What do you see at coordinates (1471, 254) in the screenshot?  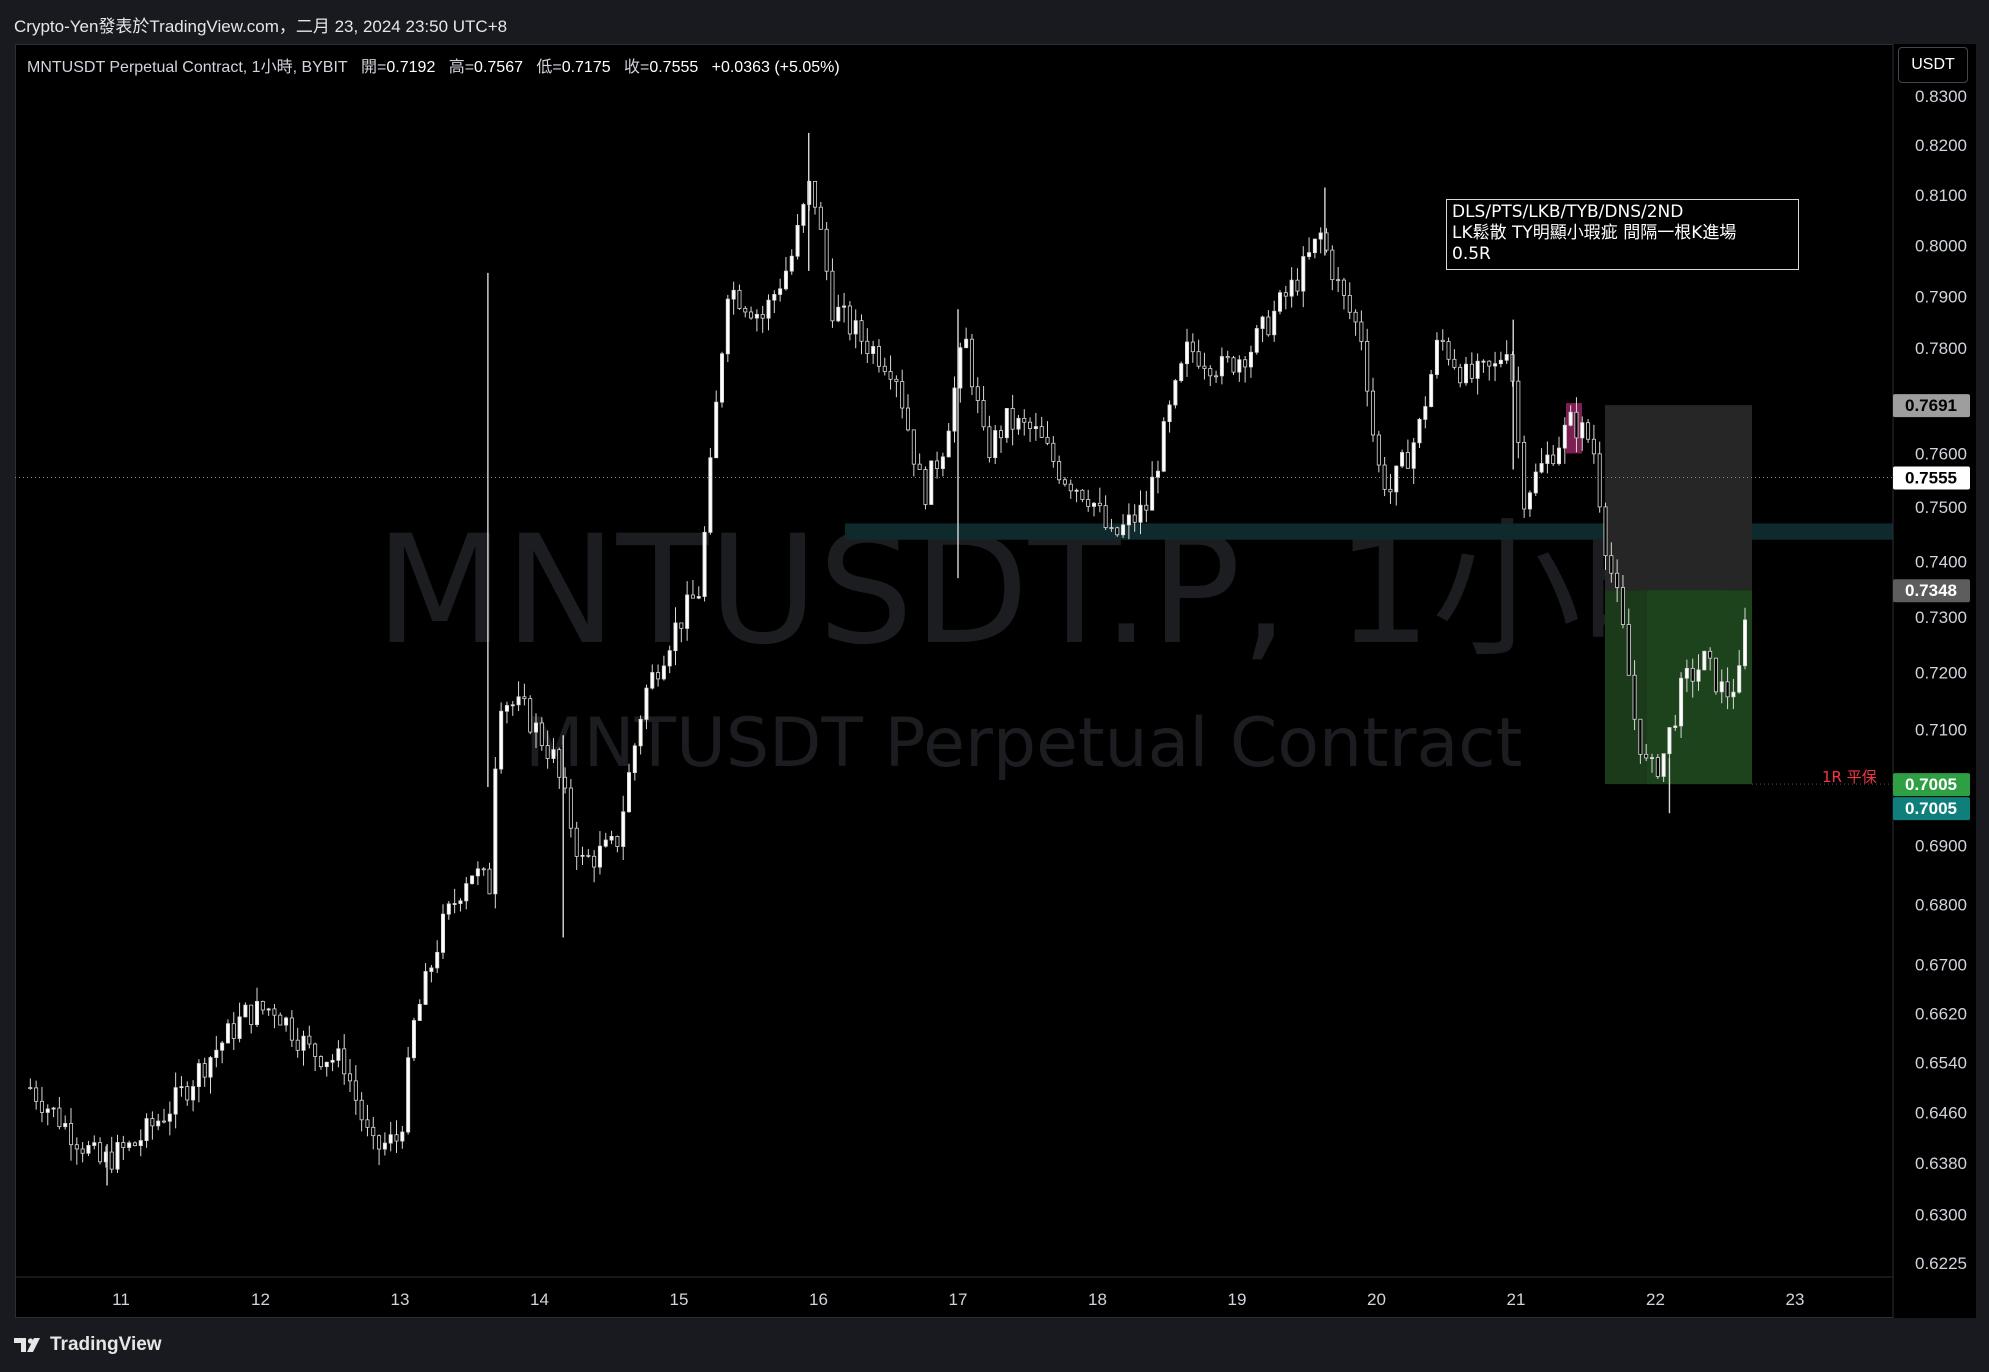 I see `note-line-3: 0.5R` at bounding box center [1471, 254].